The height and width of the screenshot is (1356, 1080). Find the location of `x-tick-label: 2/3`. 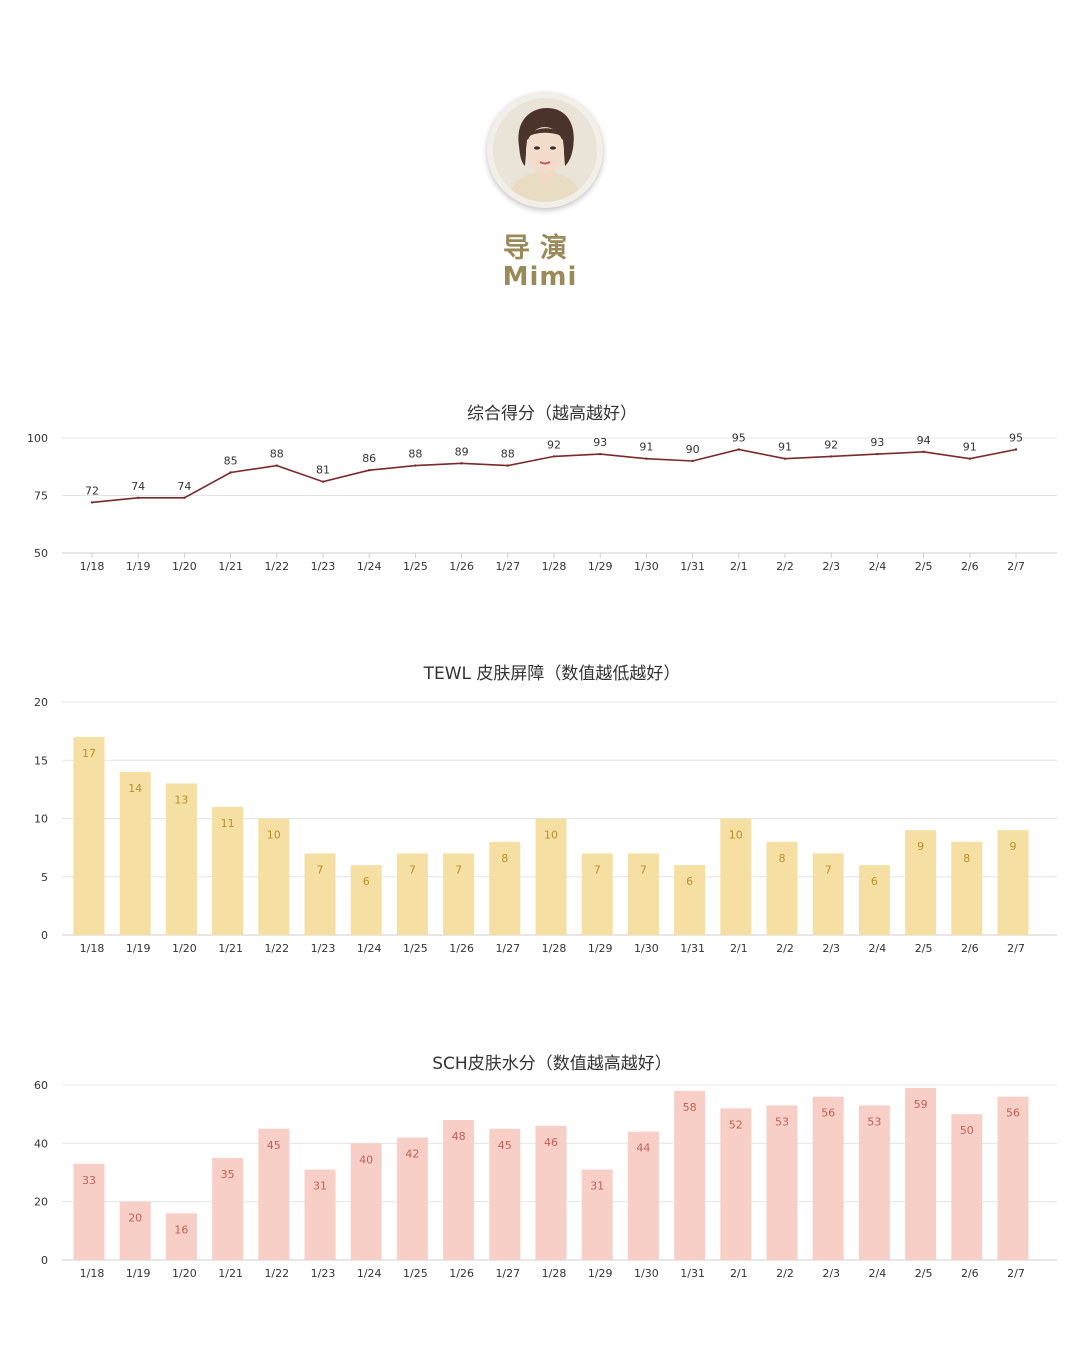

x-tick-label: 2/3 is located at coordinates (831, 566).